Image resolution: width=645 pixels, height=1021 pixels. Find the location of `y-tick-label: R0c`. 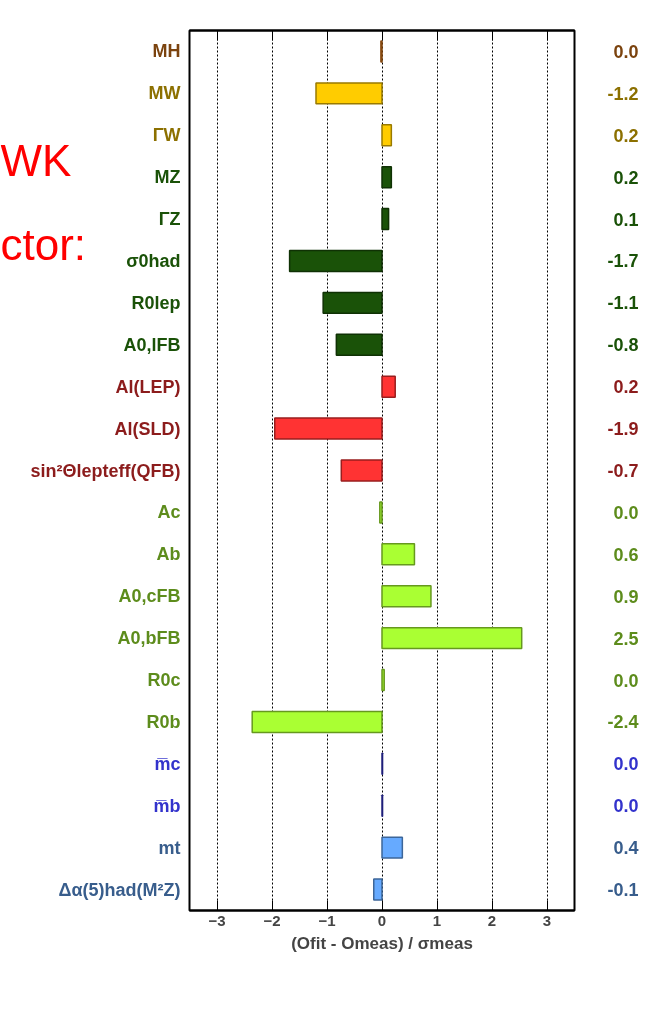

y-tick-label: R0c is located at coordinates (164, 680).